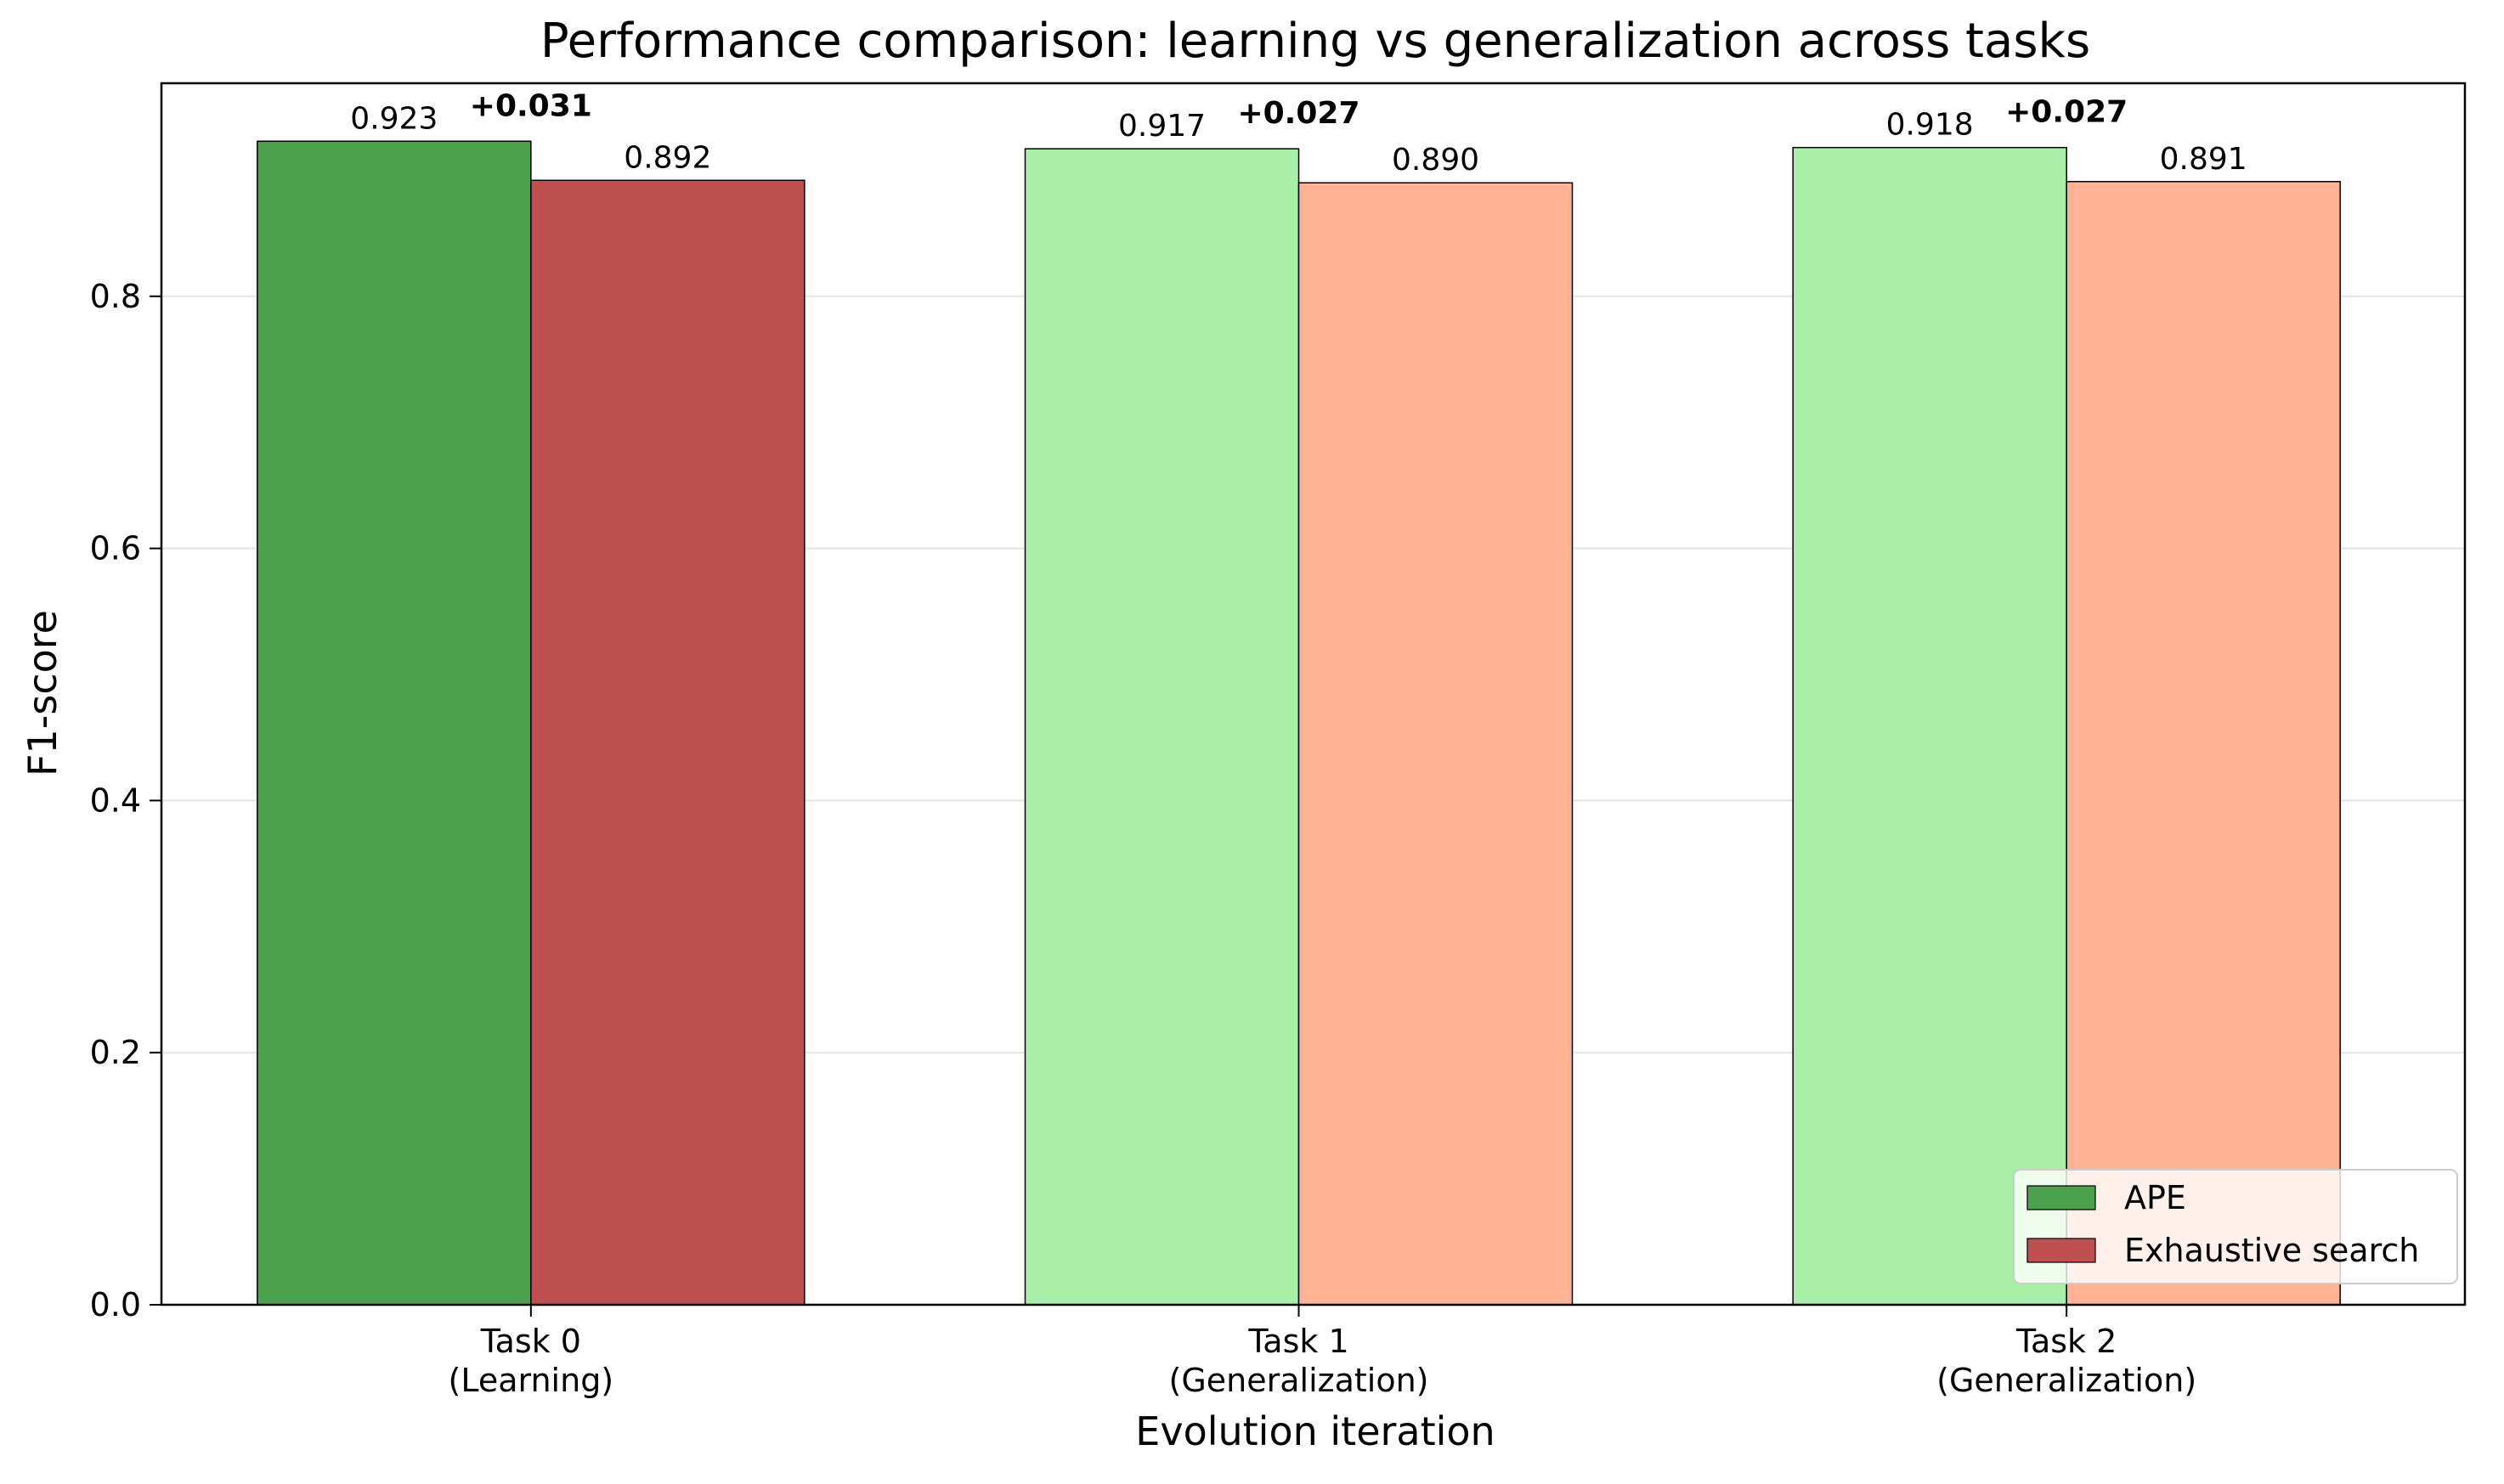 This screenshot has width=2504, height=1484. I want to click on y-tick-label: 0.2, so click(116, 1052).